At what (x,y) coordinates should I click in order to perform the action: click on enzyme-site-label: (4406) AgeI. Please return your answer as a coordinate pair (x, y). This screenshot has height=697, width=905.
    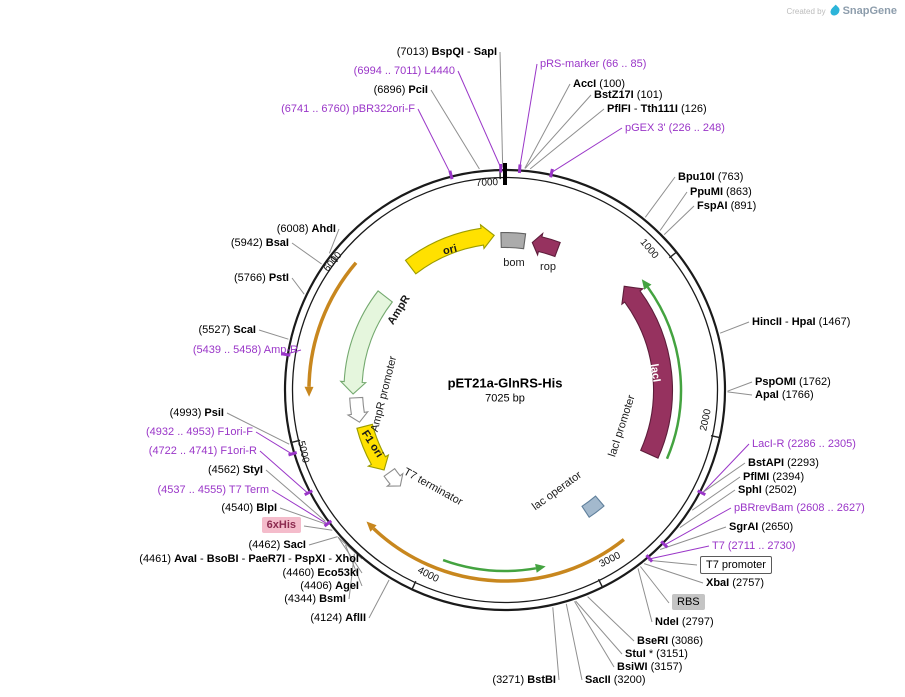
    Looking at the image, I should click on (329, 586).